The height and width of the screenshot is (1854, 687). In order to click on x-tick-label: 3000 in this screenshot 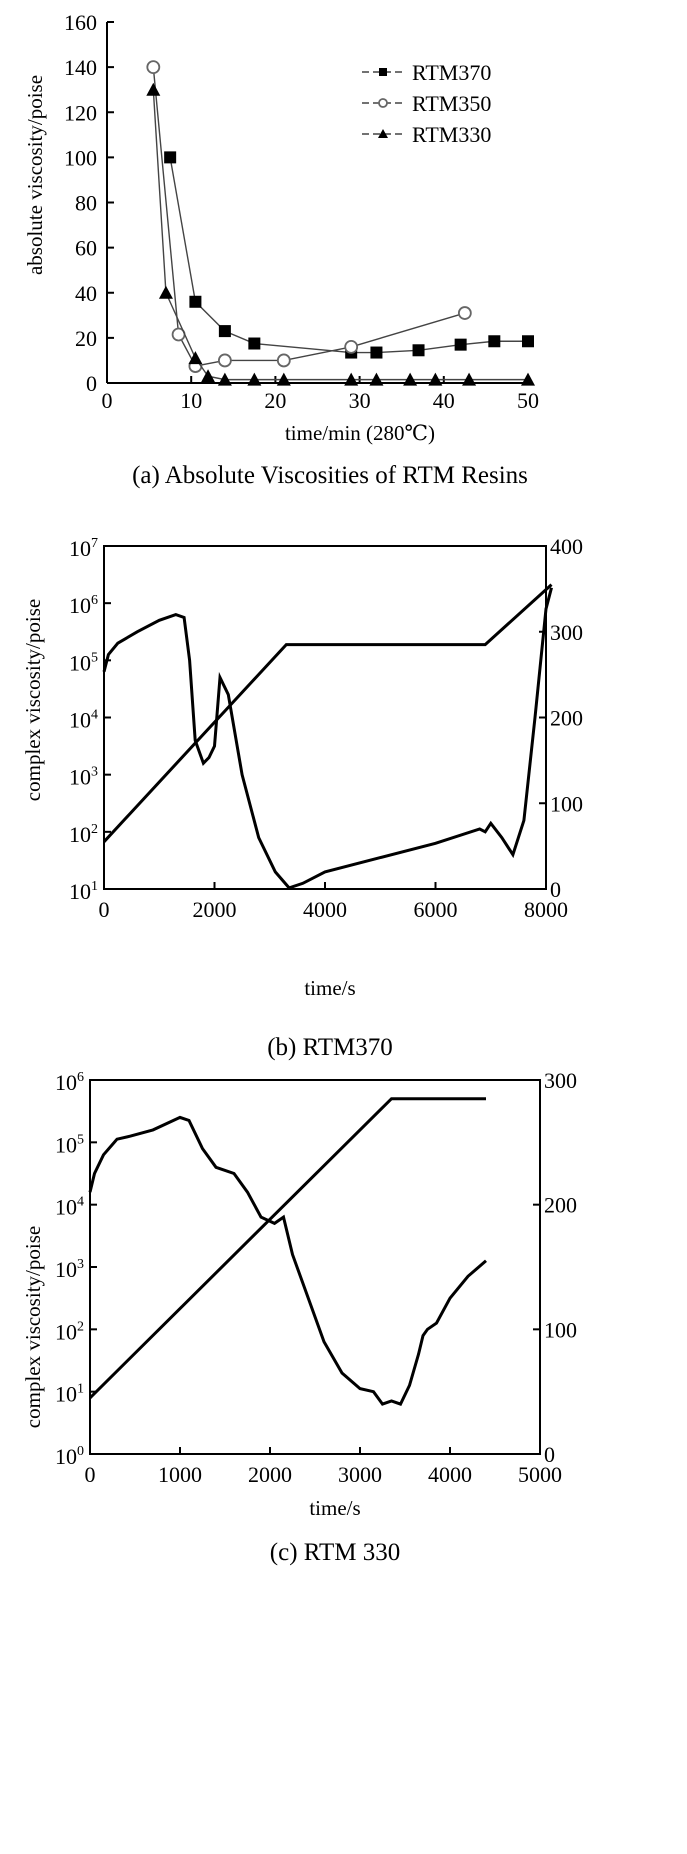, I will do `click(360, 1474)`.